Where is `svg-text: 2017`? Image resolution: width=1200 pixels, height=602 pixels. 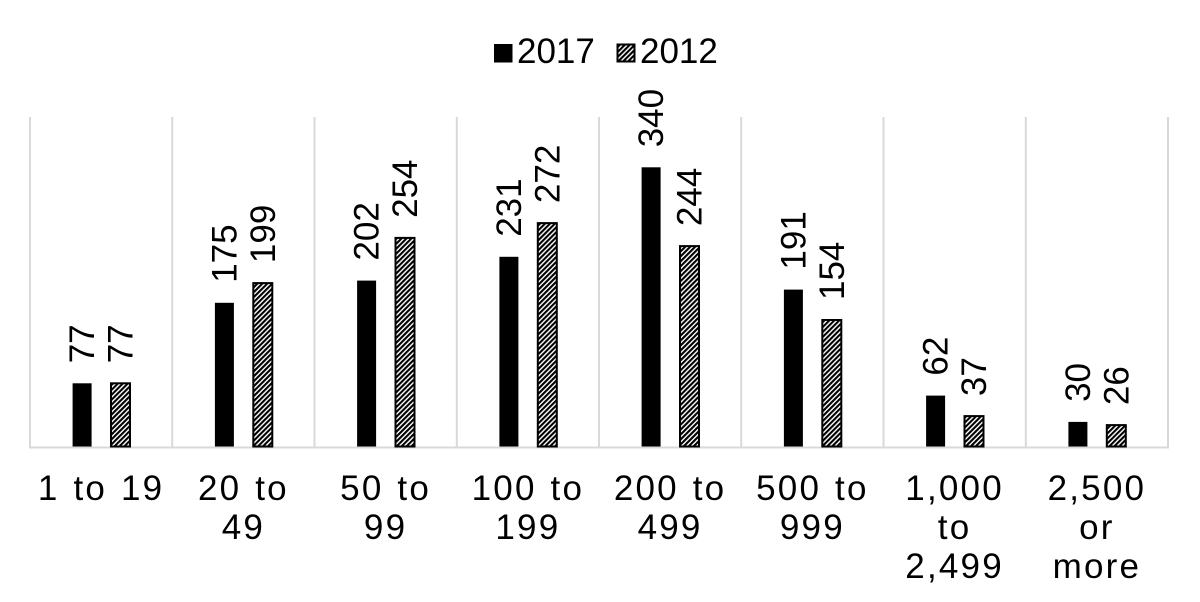
svg-text: 2017 is located at coordinates (556, 51).